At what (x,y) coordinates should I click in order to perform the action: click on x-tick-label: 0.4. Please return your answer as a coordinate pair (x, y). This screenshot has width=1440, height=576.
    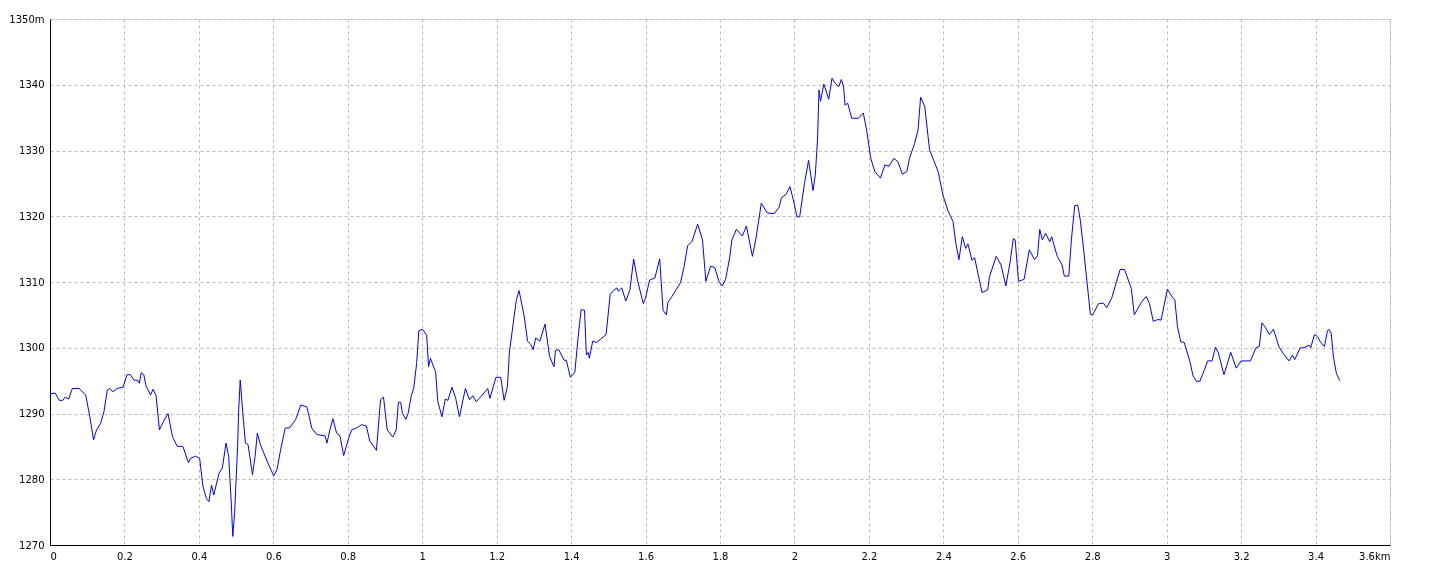
    Looking at the image, I should click on (199, 556).